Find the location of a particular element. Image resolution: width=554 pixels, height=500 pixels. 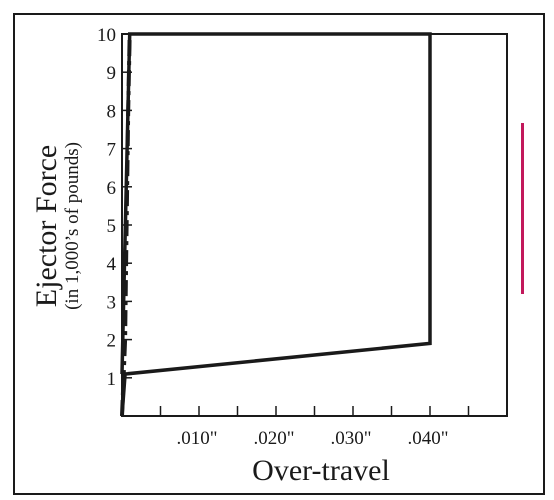

y-tick-label: 5 is located at coordinates (112, 226).